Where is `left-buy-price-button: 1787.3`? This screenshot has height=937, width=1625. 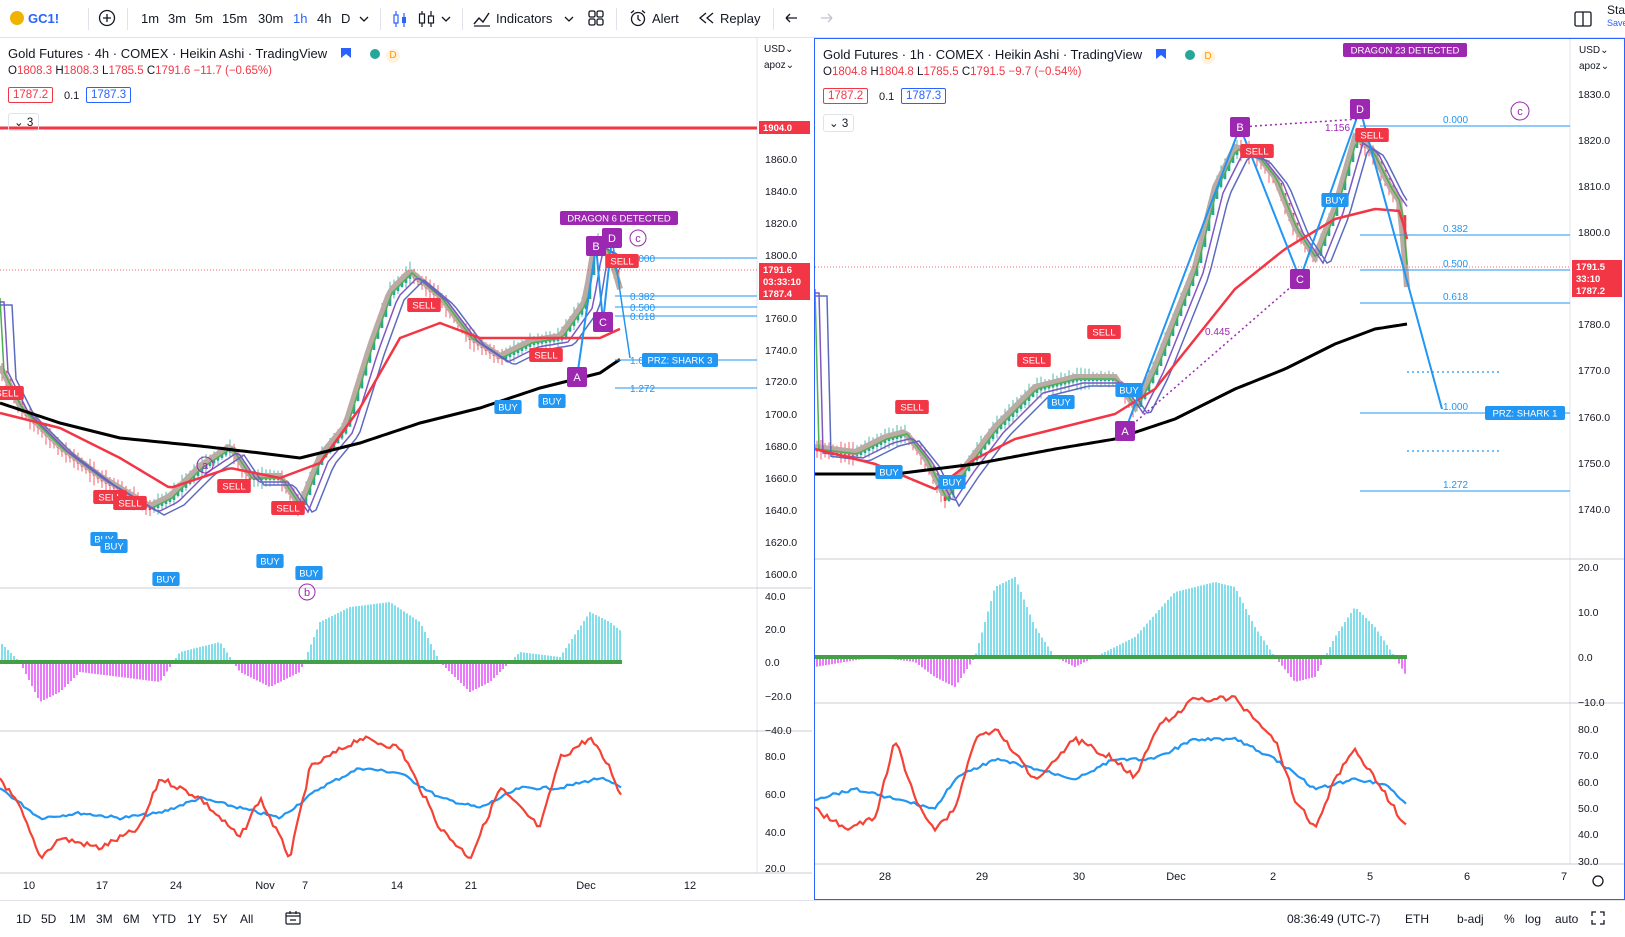
left-buy-price-button: 1787.3 is located at coordinates (109, 95).